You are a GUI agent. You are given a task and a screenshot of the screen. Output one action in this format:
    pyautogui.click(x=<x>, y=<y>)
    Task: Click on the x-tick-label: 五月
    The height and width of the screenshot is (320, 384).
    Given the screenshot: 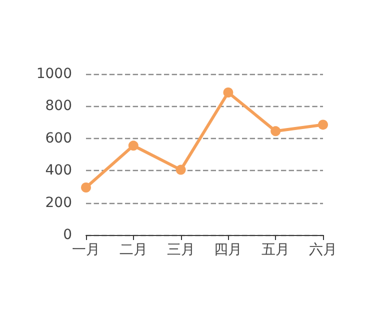 What is the action you would take?
    pyautogui.click(x=276, y=250)
    